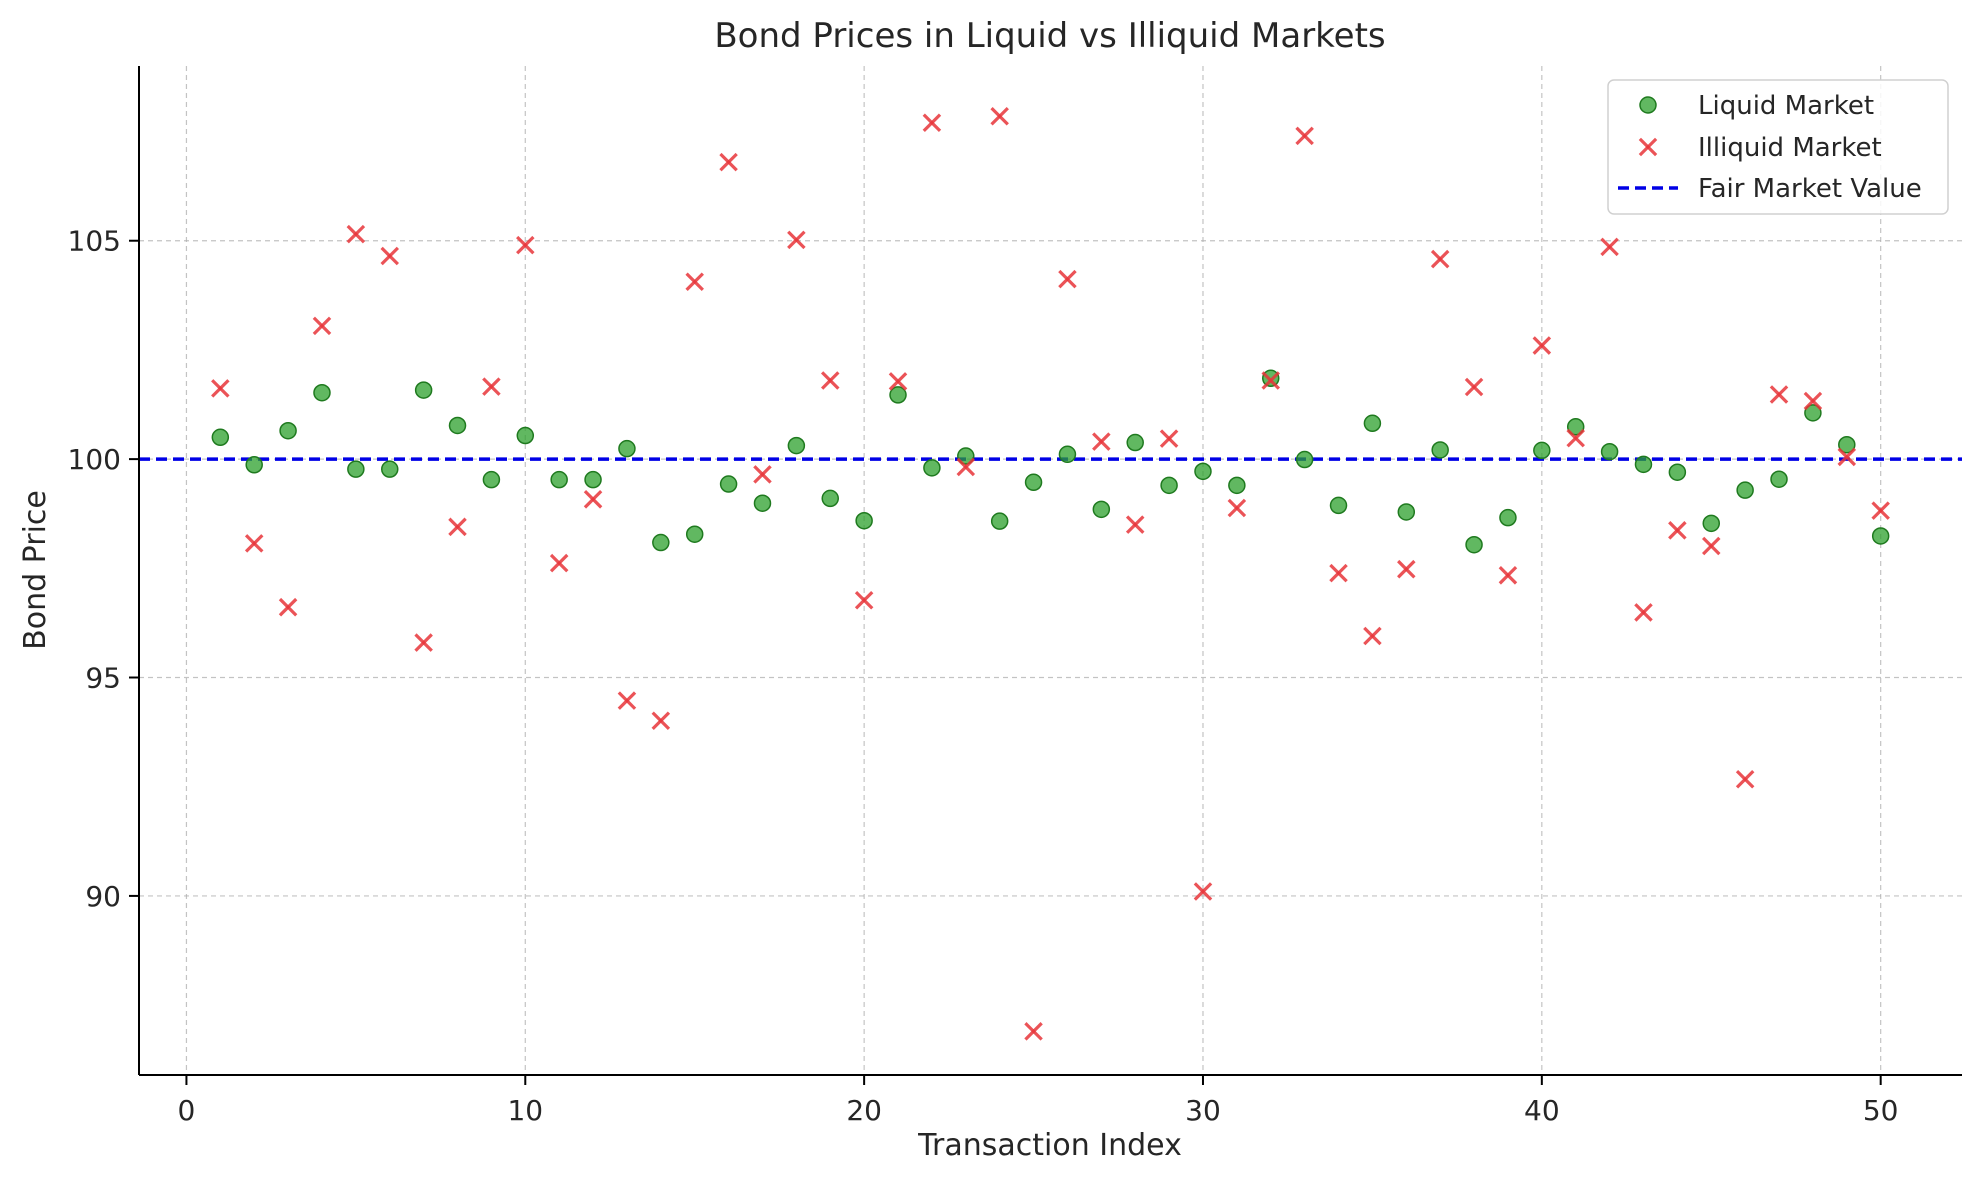 The height and width of the screenshot is (1180, 1979). What do you see at coordinates (864, 1110) in the screenshot?
I see `x-tick-label: 20` at bounding box center [864, 1110].